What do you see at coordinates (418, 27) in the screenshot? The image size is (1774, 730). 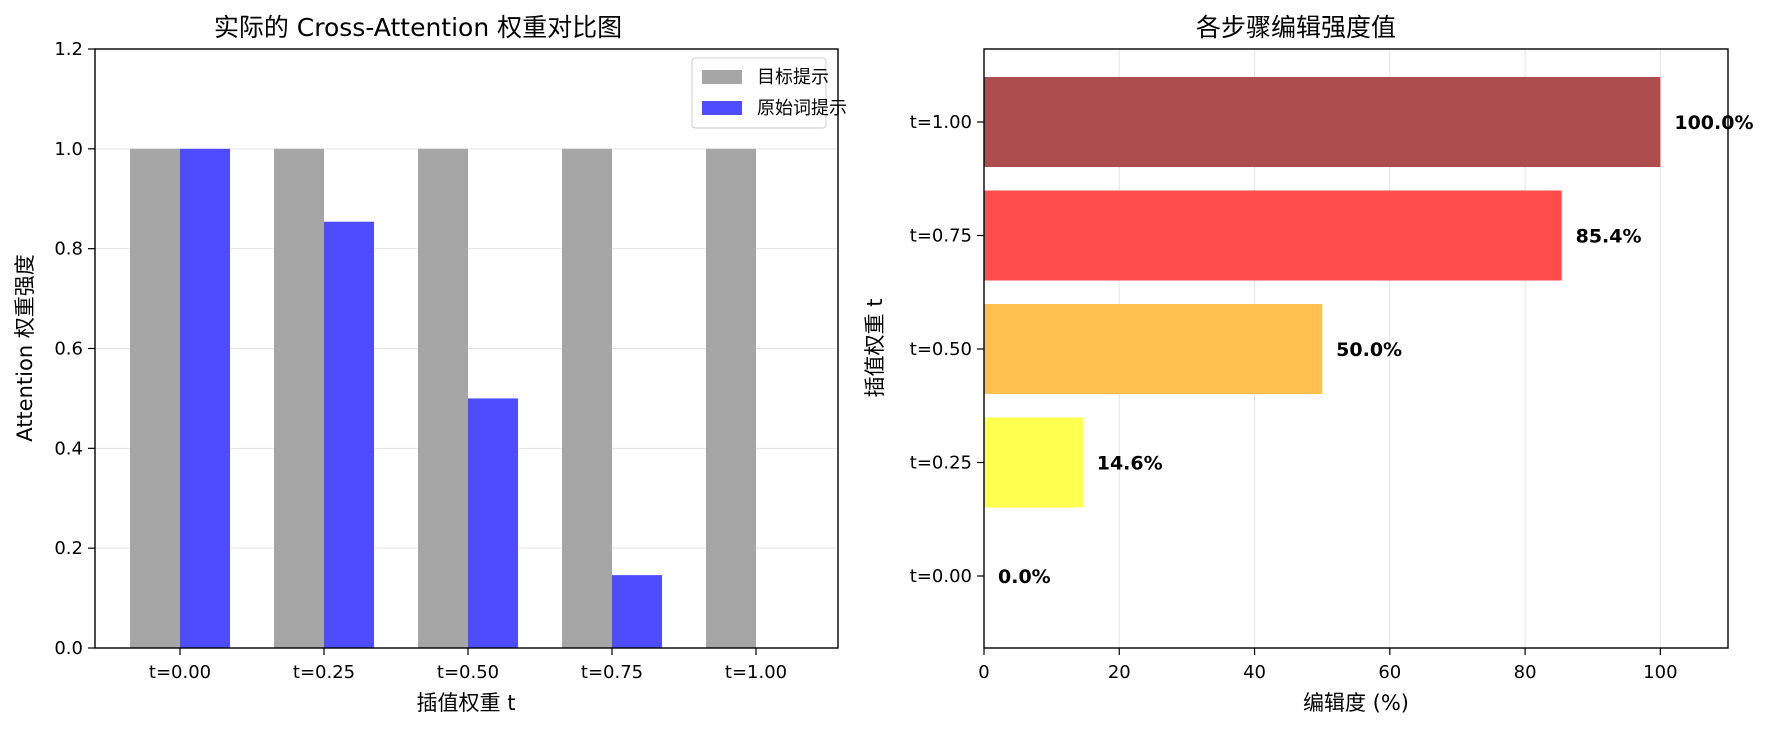 I see `chart-title: 实际的 Cross-Attention 权重对比图` at bounding box center [418, 27].